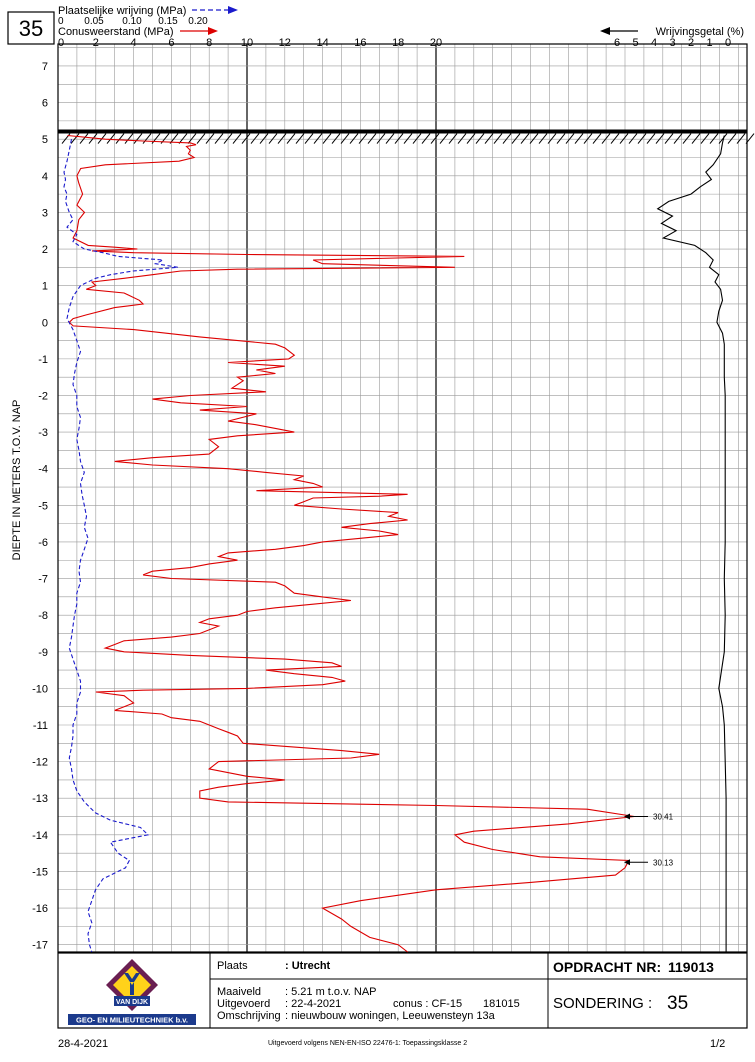  I want to click on company-name: GEO- EN MILIEUTECHNIEK b.v., so click(132, 1020).